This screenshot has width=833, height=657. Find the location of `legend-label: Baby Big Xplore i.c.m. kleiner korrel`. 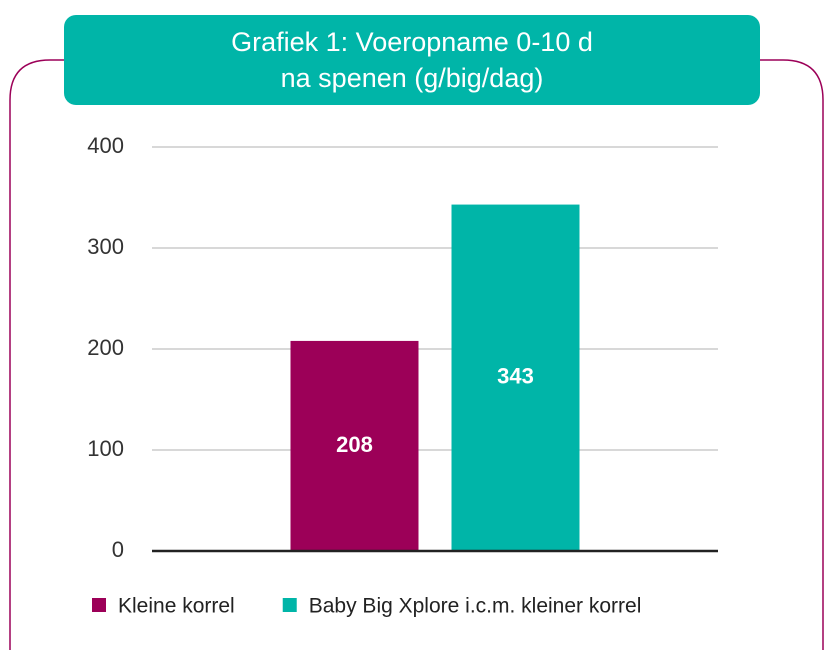

legend-label: Baby Big Xplore i.c.m. kleiner korrel is located at coordinates (475, 606).